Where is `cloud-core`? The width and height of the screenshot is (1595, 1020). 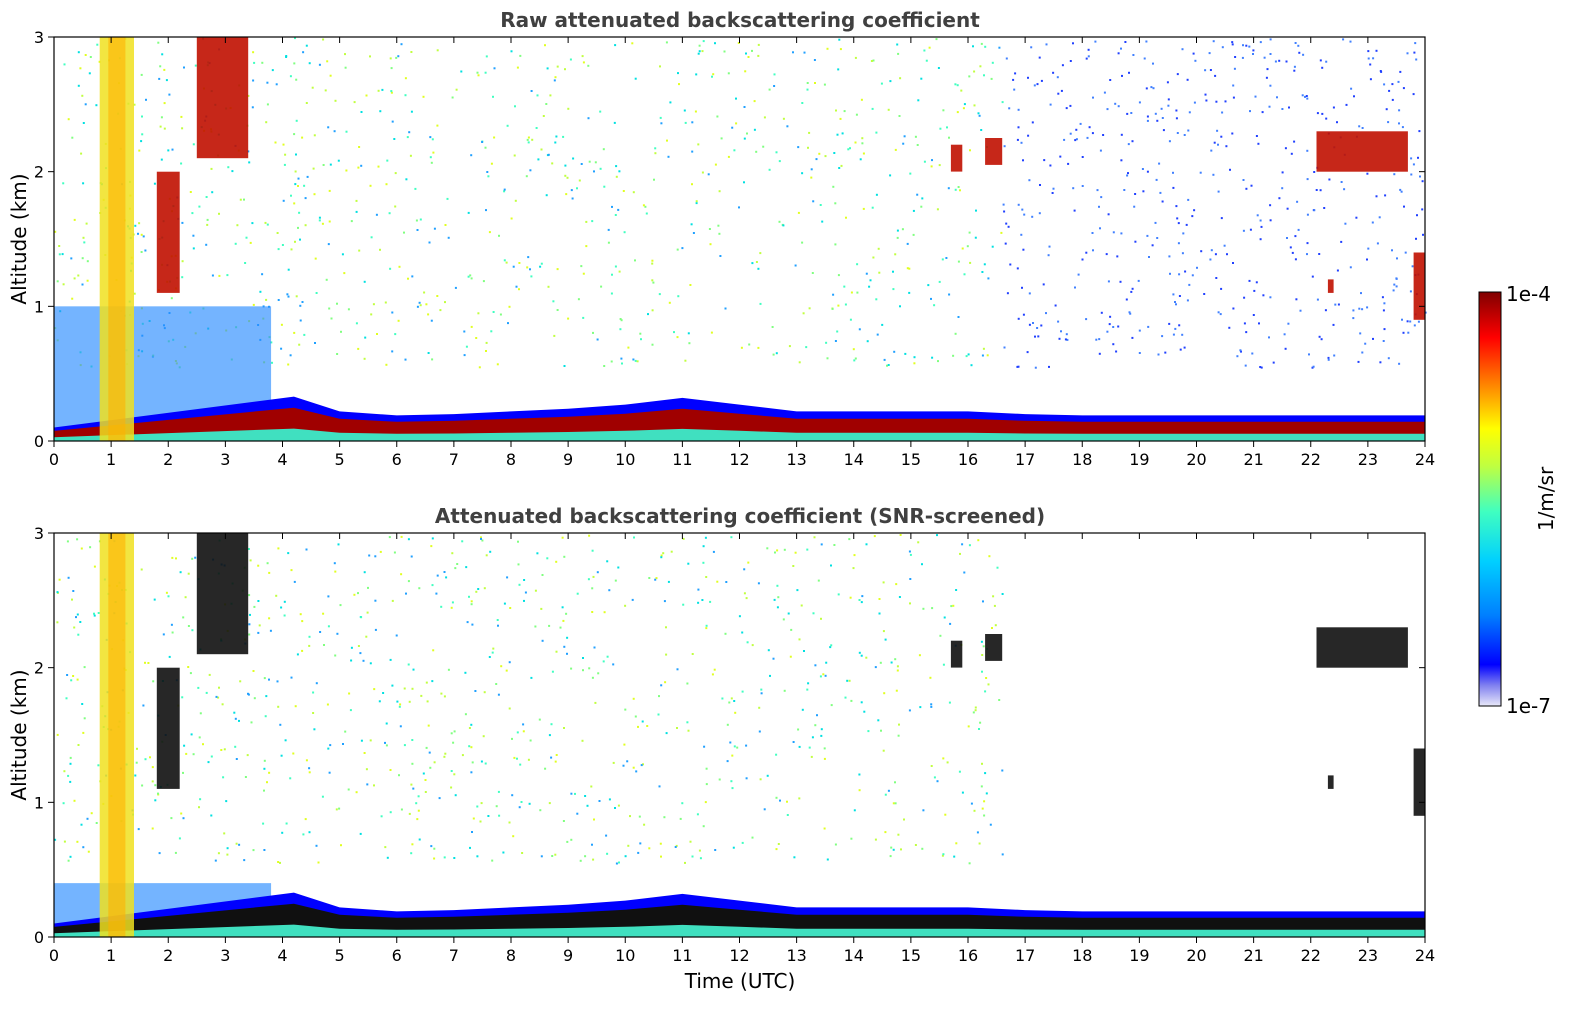 cloud-core is located at coordinates (117, 239).